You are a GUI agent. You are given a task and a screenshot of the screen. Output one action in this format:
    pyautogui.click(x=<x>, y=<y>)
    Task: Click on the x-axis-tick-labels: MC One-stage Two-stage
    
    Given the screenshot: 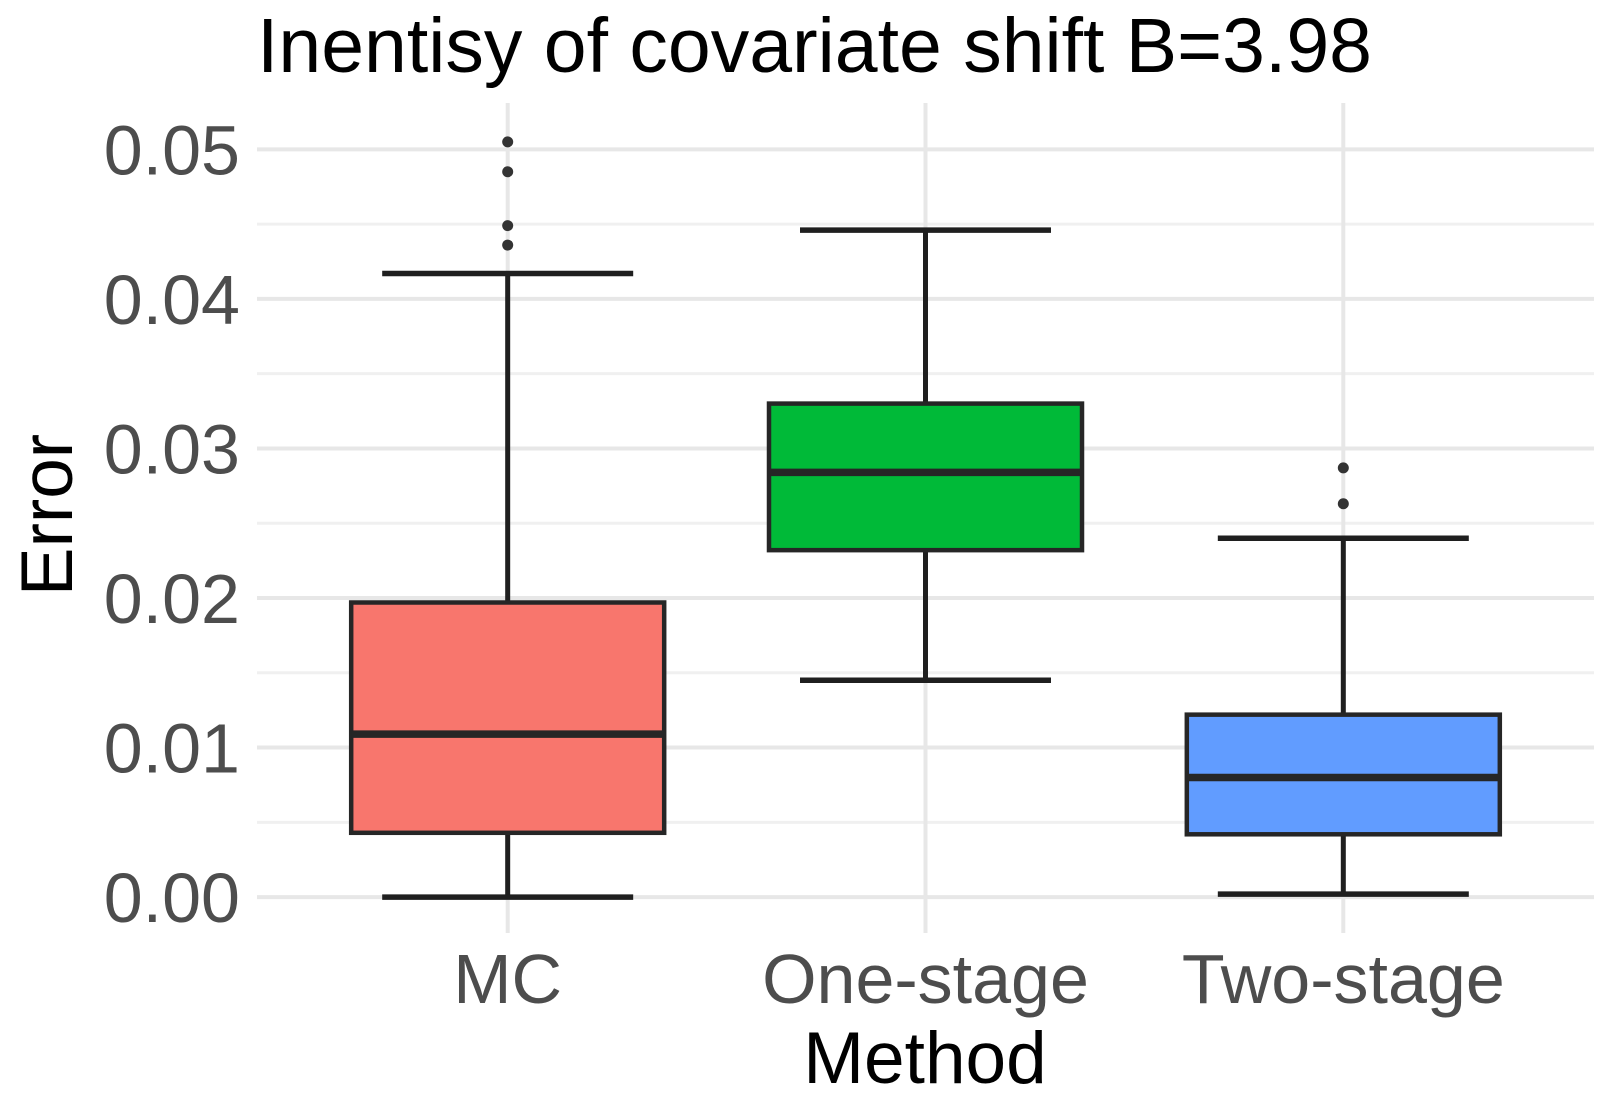 What is the action you would take?
    pyautogui.click(x=979, y=979)
    